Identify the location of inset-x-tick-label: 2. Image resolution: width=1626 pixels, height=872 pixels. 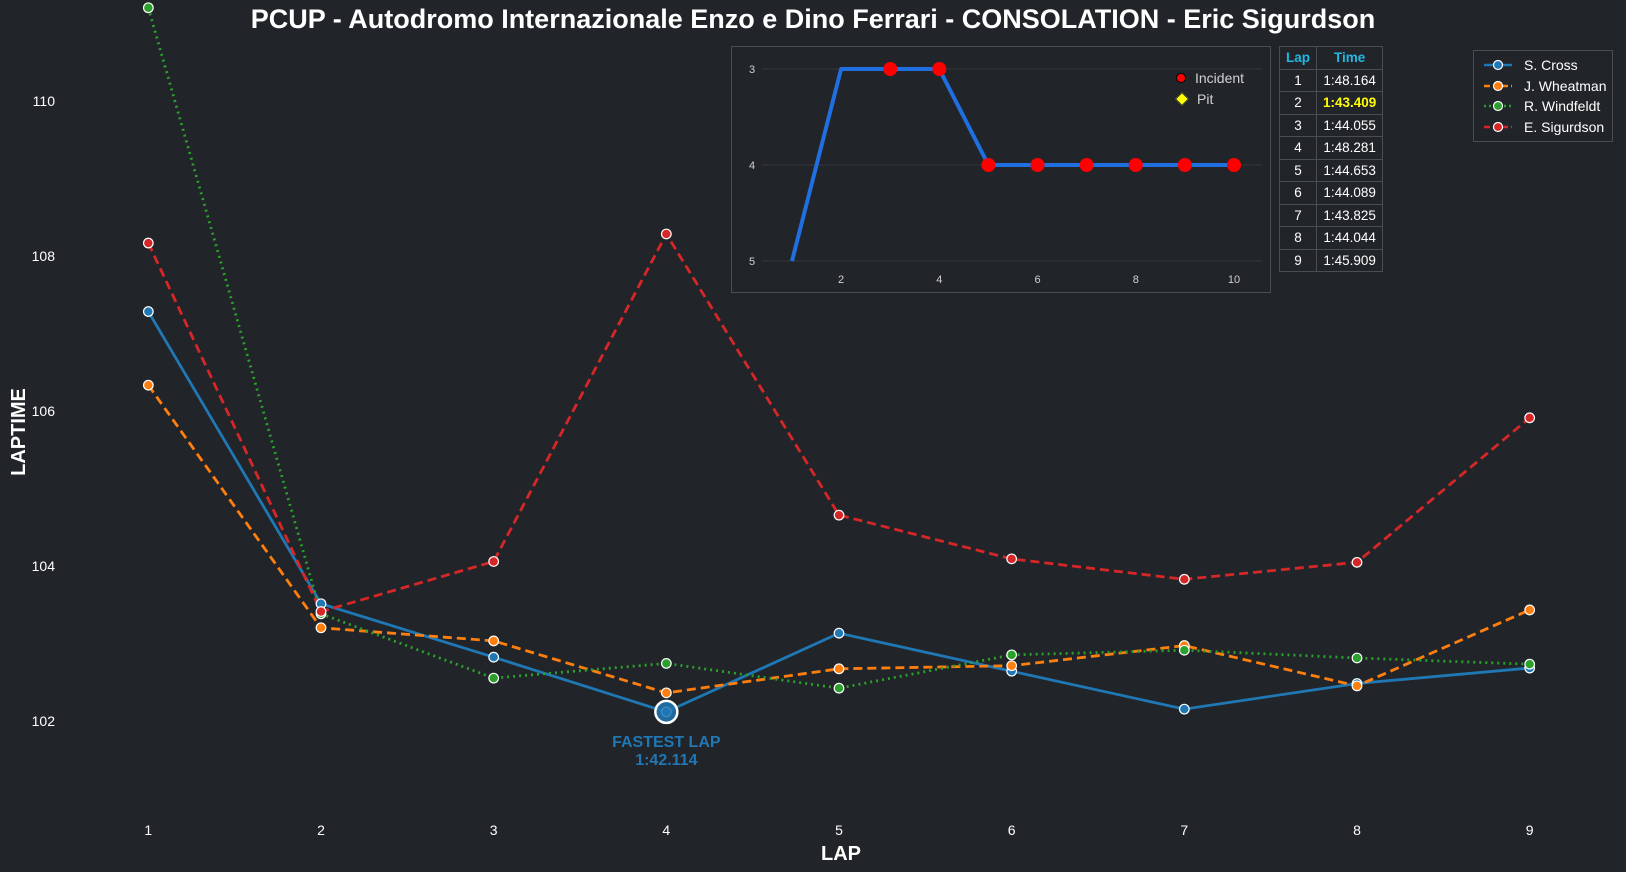
(841, 280).